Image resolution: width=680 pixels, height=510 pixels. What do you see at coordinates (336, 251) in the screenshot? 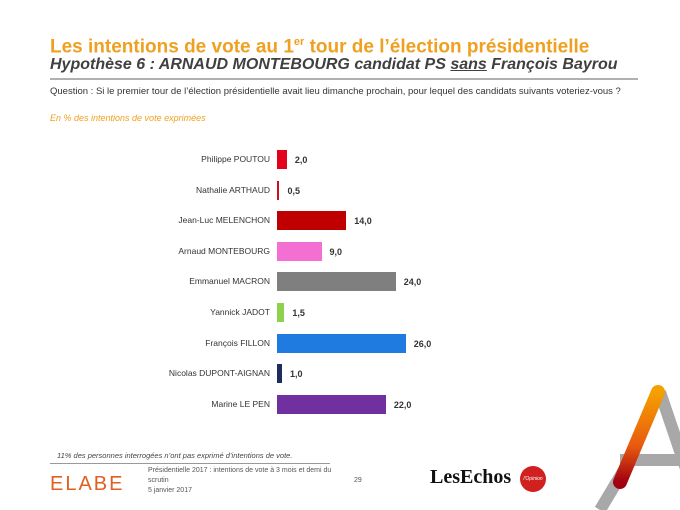
I see `value-label: 9,0` at bounding box center [336, 251].